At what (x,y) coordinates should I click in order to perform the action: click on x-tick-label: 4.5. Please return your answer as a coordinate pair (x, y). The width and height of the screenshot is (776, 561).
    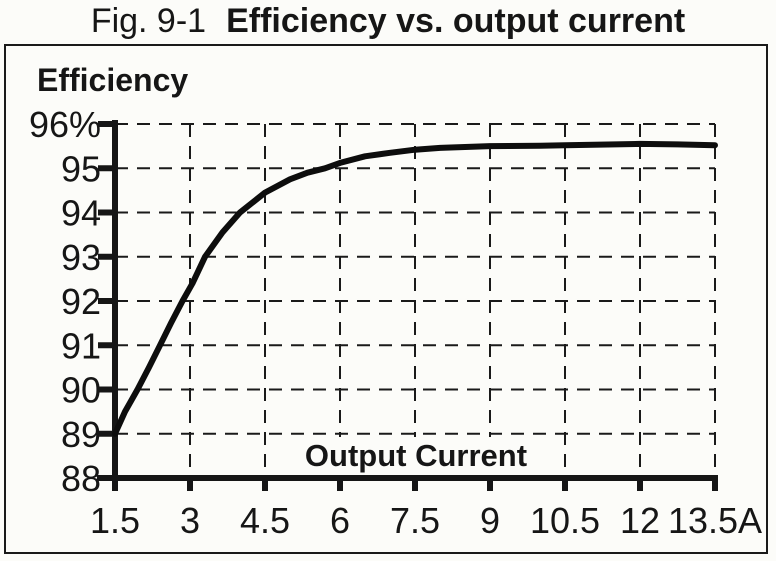
    Looking at the image, I should click on (265, 520).